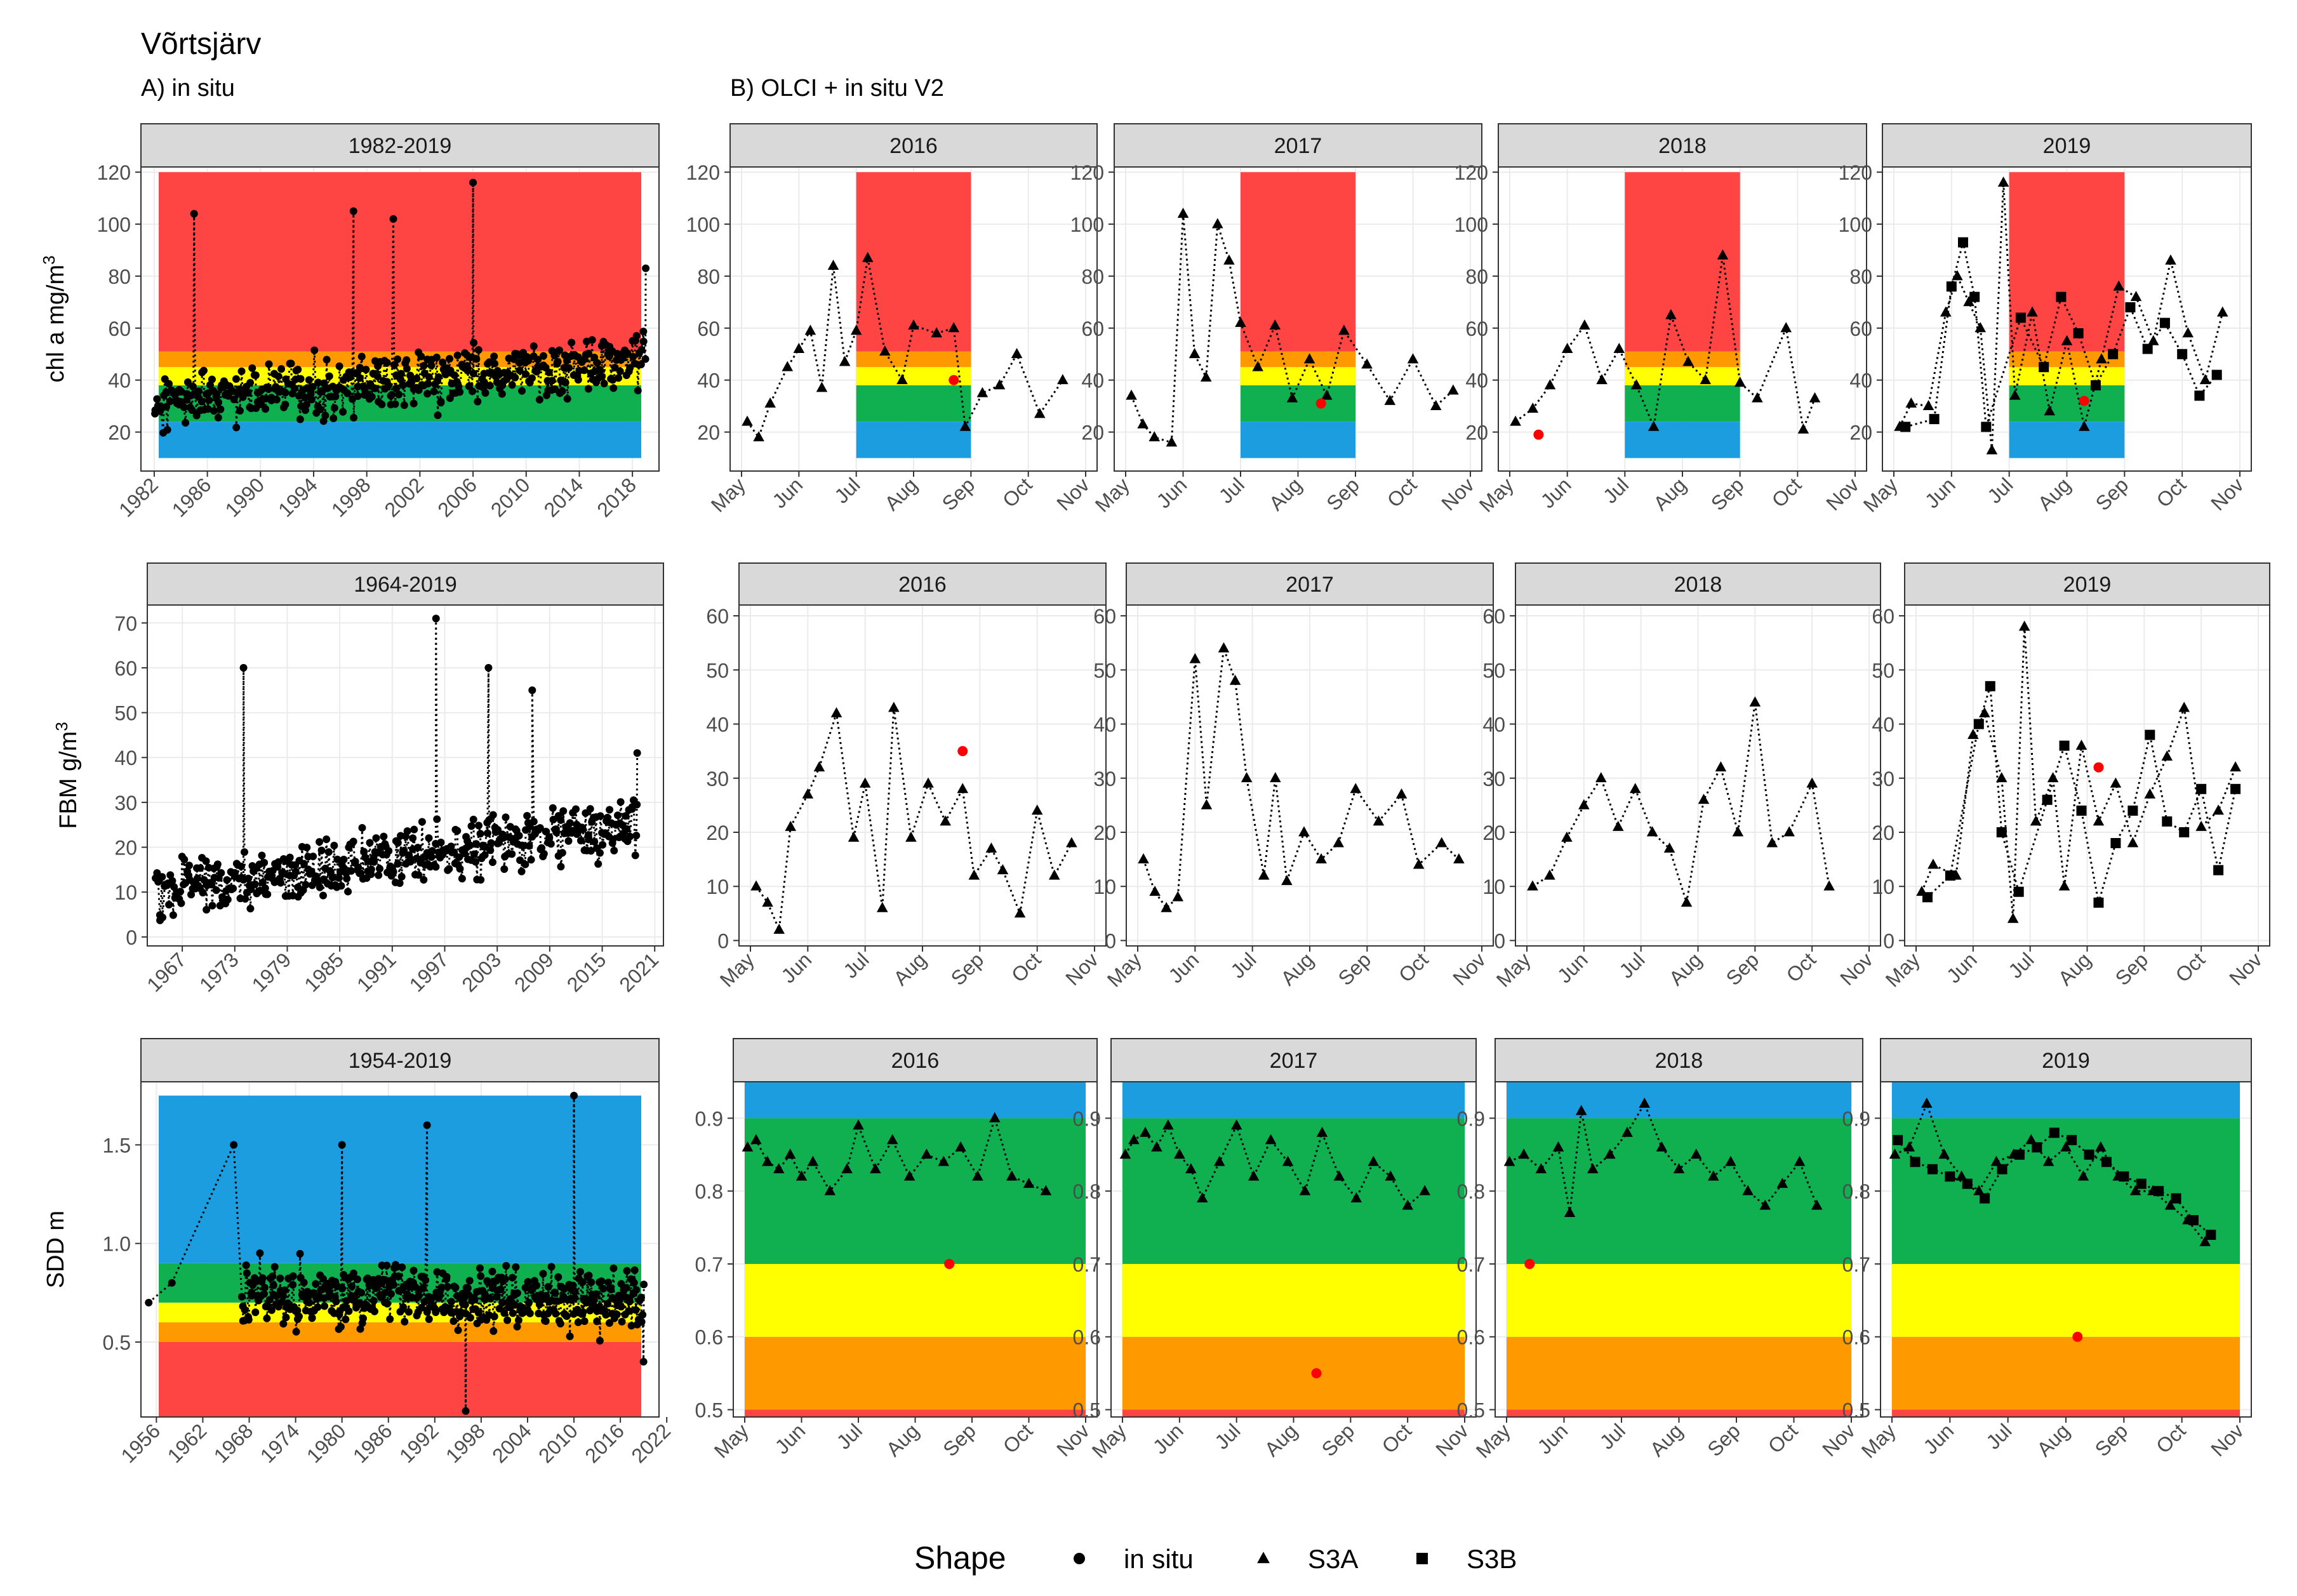 The image size is (2297, 1596). What do you see at coordinates (125, 848) in the screenshot?
I see `y-tick-label: 20` at bounding box center [125, 848].